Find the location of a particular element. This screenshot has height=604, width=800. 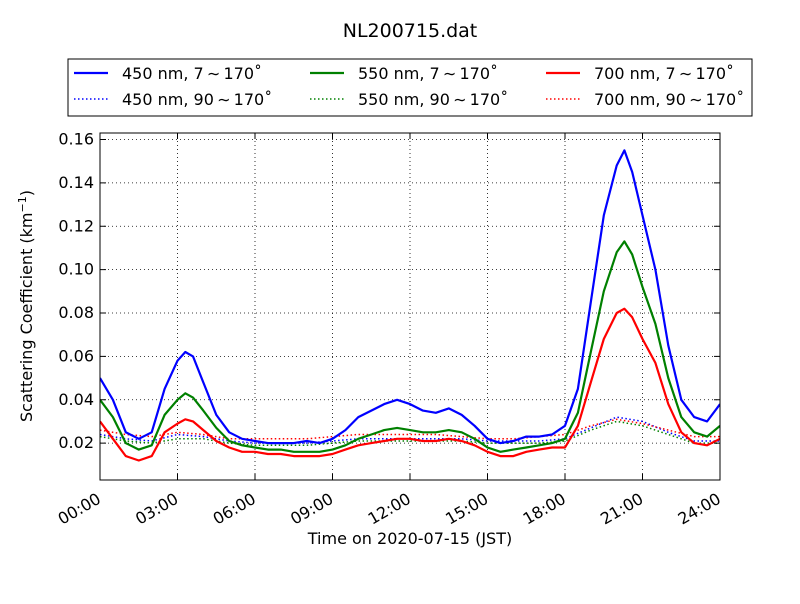

y-tick-label: 0.06 is located at coordinates (76, 355).